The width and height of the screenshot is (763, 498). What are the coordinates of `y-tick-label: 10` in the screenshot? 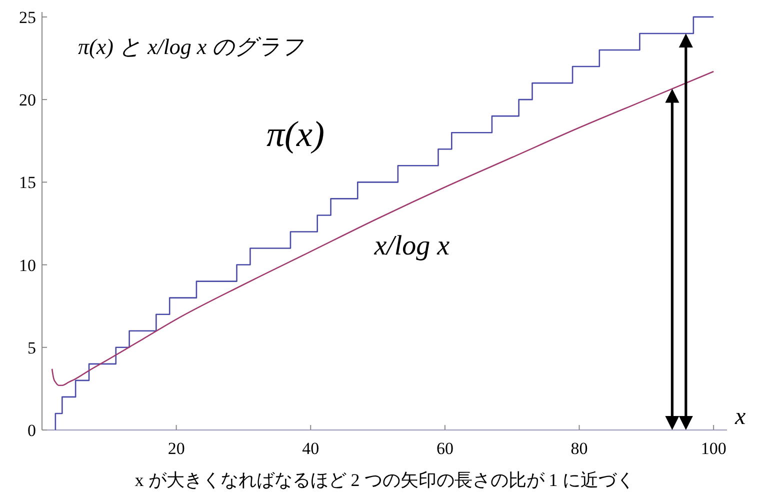 It's located at (27, 265).